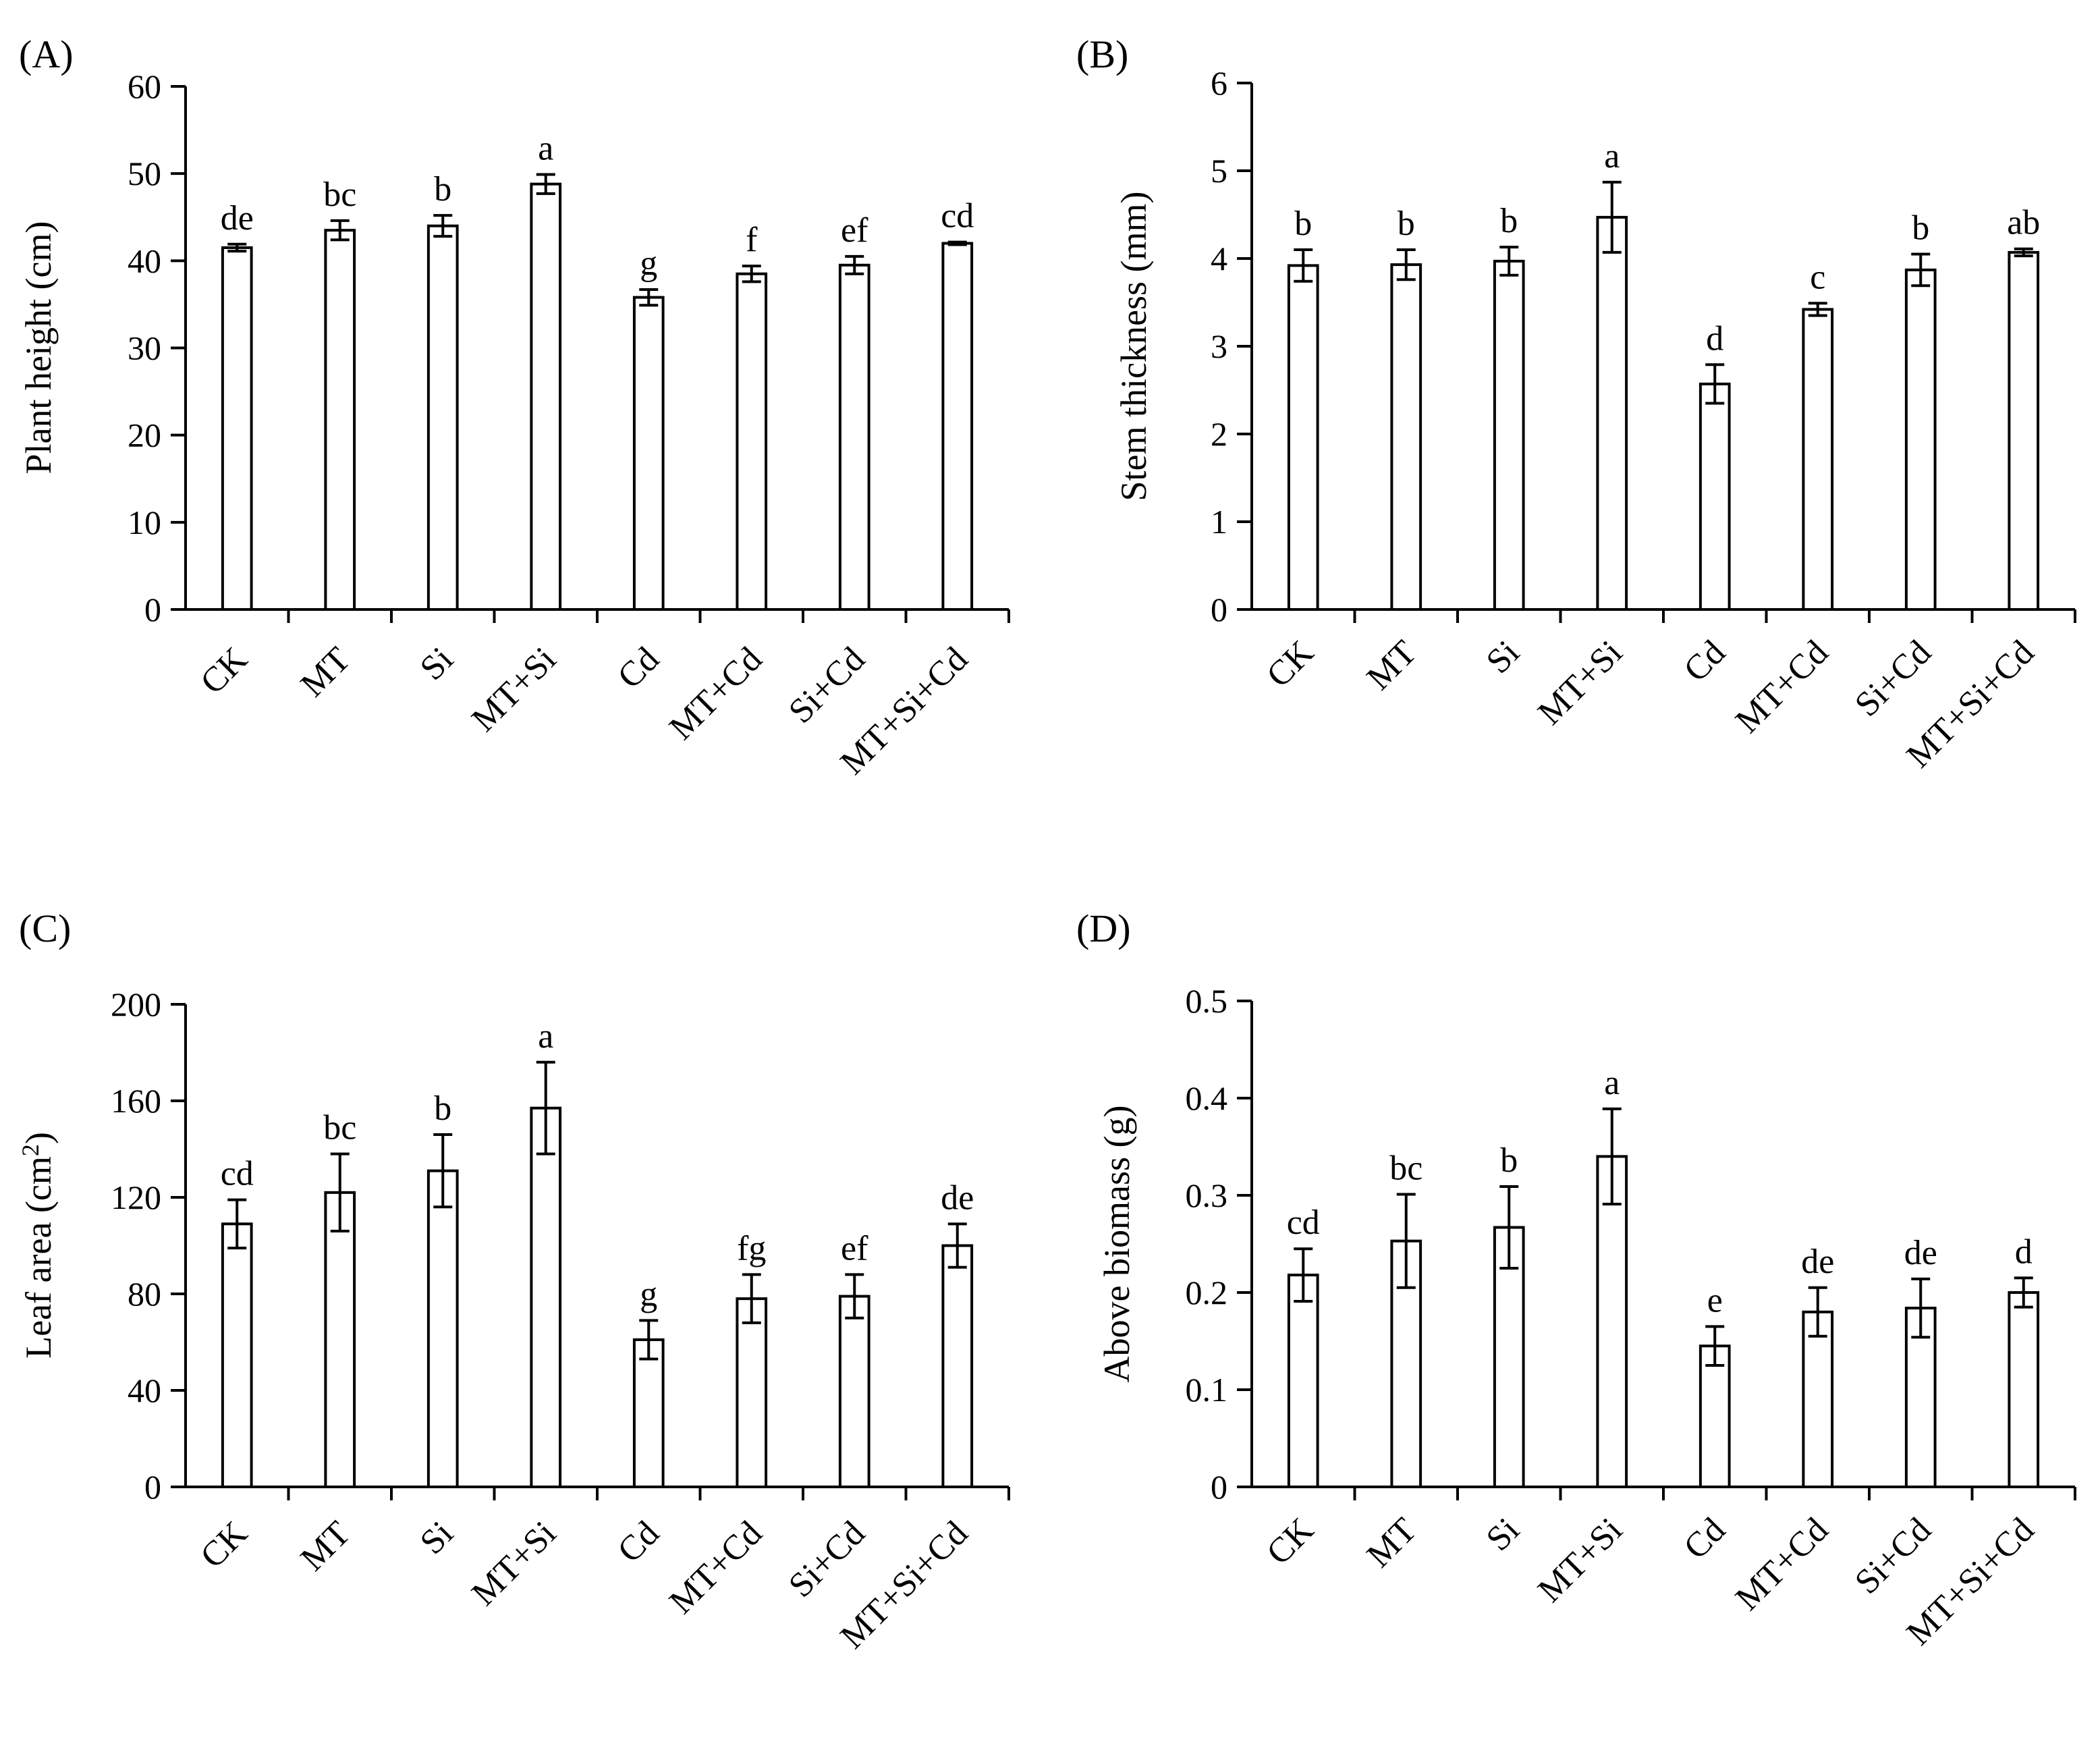 This screenshot has height=1740, width=2100. What do you see at coordinates (144, 435) in the screenshot?
I see `y-tick-label: 20` at bounding box center [144, 435].